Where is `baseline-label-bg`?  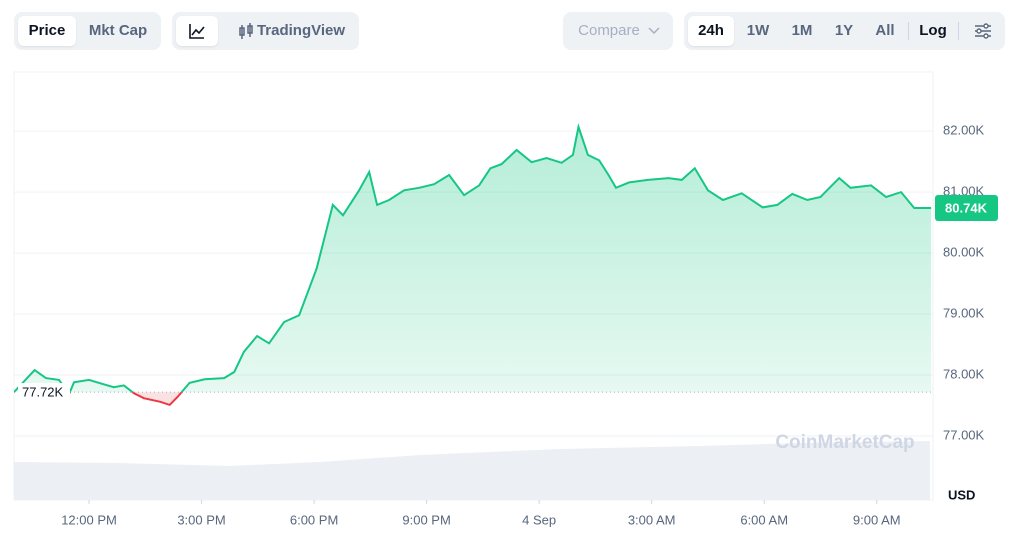 baseline-label-bg is located at coordinates (44, 392).